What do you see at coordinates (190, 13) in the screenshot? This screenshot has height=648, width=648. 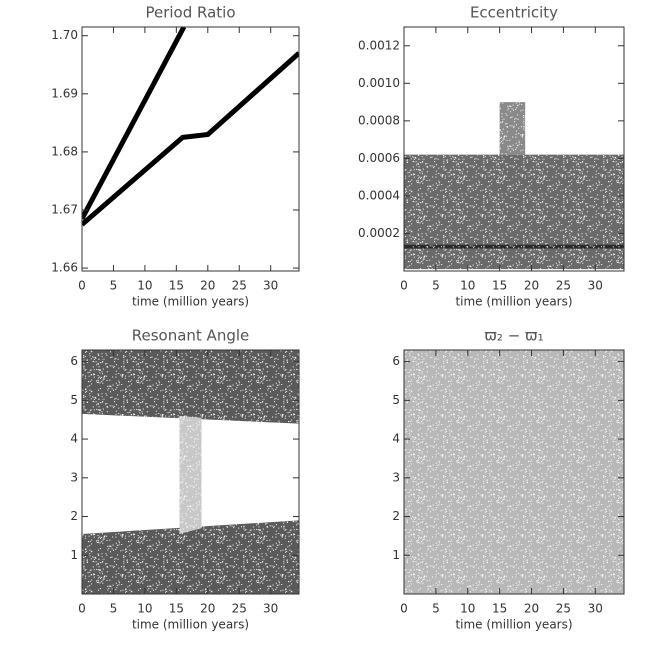 I see `panel-title: Period Ratio` at bounding box center [190, 13].